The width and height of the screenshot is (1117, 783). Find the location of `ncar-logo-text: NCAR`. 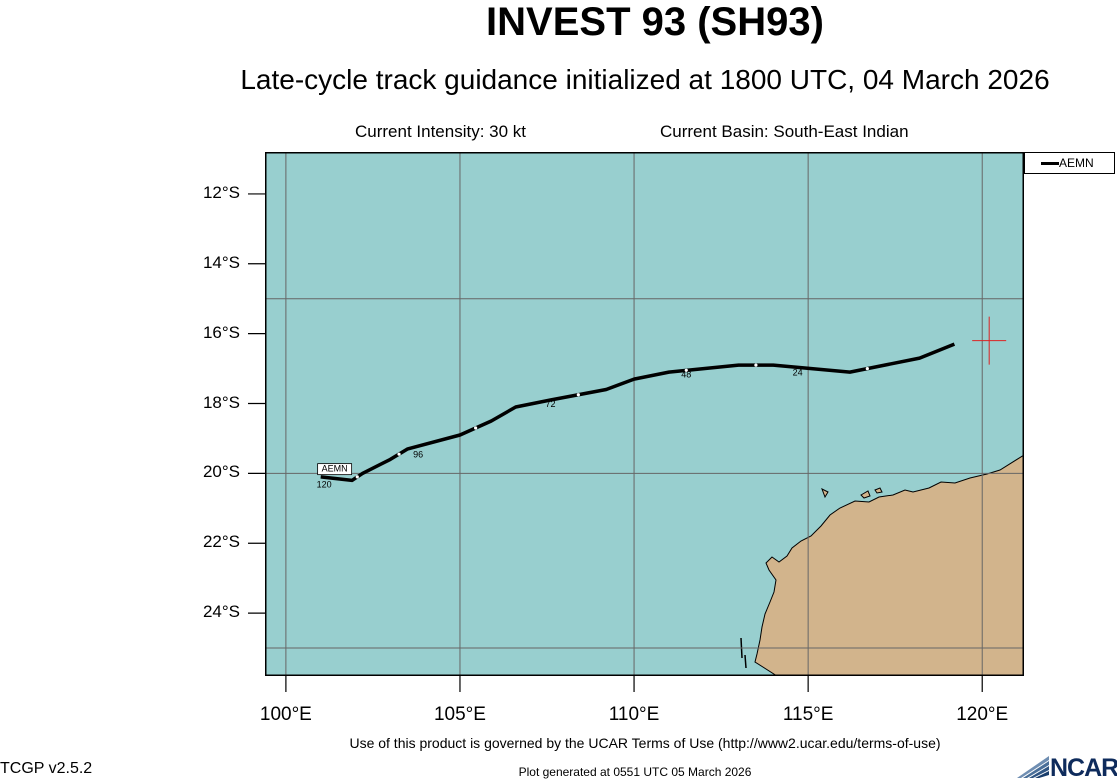

ncar-logo-text: NCAR is located at coordinates (1083, 768).